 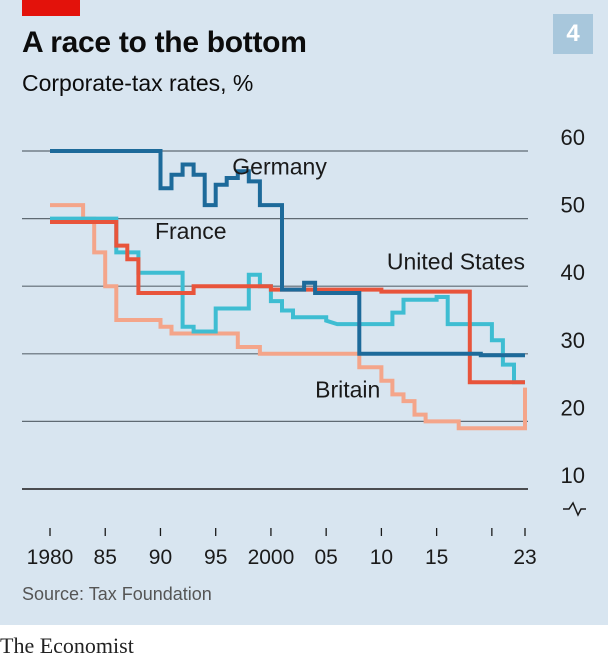 I want to click on chart-number-badge: 4, so click(x=573, y=34).